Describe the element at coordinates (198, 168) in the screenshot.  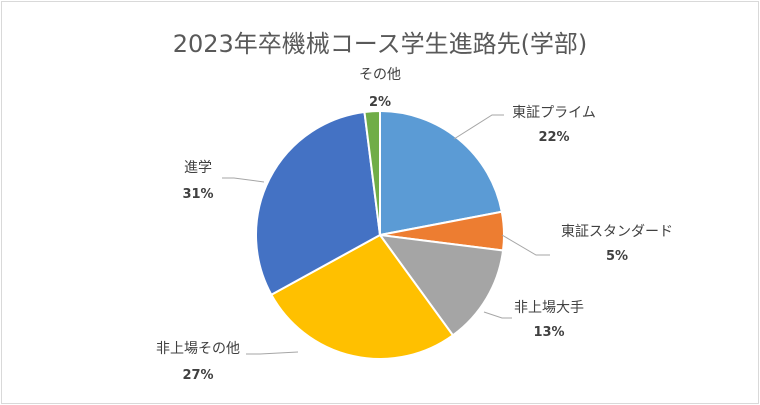
I see `slice-label-5: 進学` at that location.